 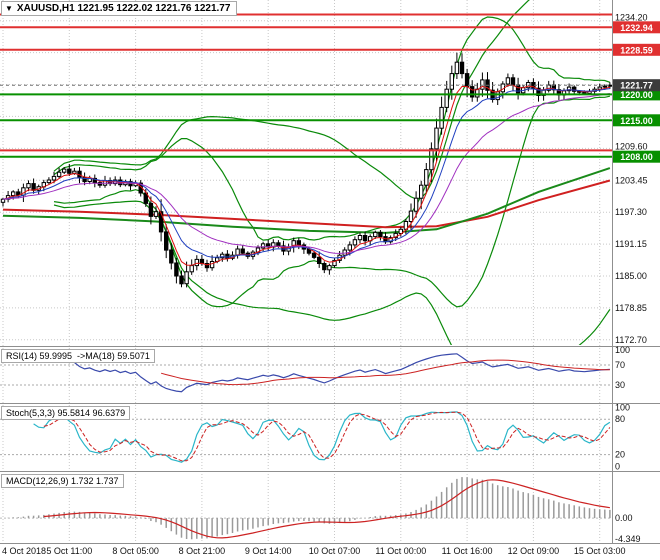 I want to click on price-axis, so click(x=636, y=271).